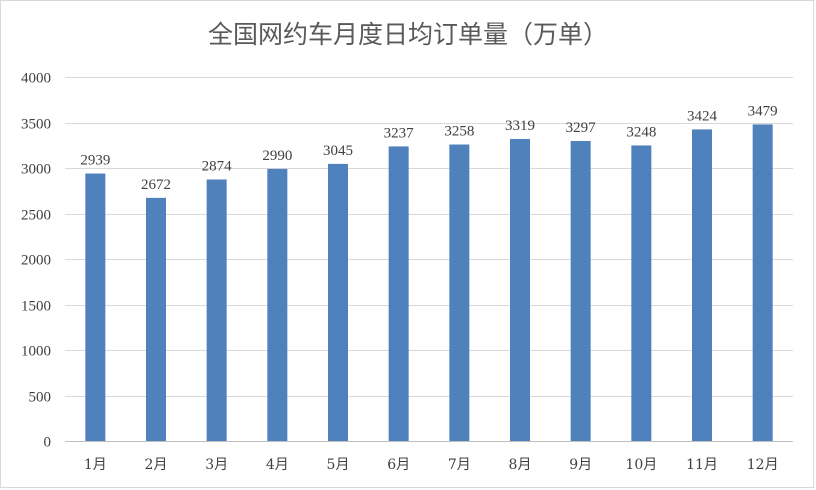 Image resolution: width=816 pixels, height=490 pixels. Describe the element at coordinates (217, 166) in the screenshot. I see `data-label: 2874` at that location.